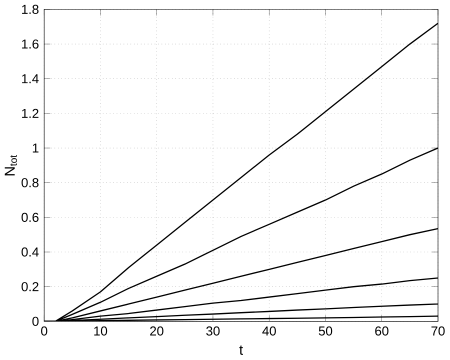 The height and width of the screenshot is (360, 450). I want to click on y-tick-label: 1, so click(35, 148).